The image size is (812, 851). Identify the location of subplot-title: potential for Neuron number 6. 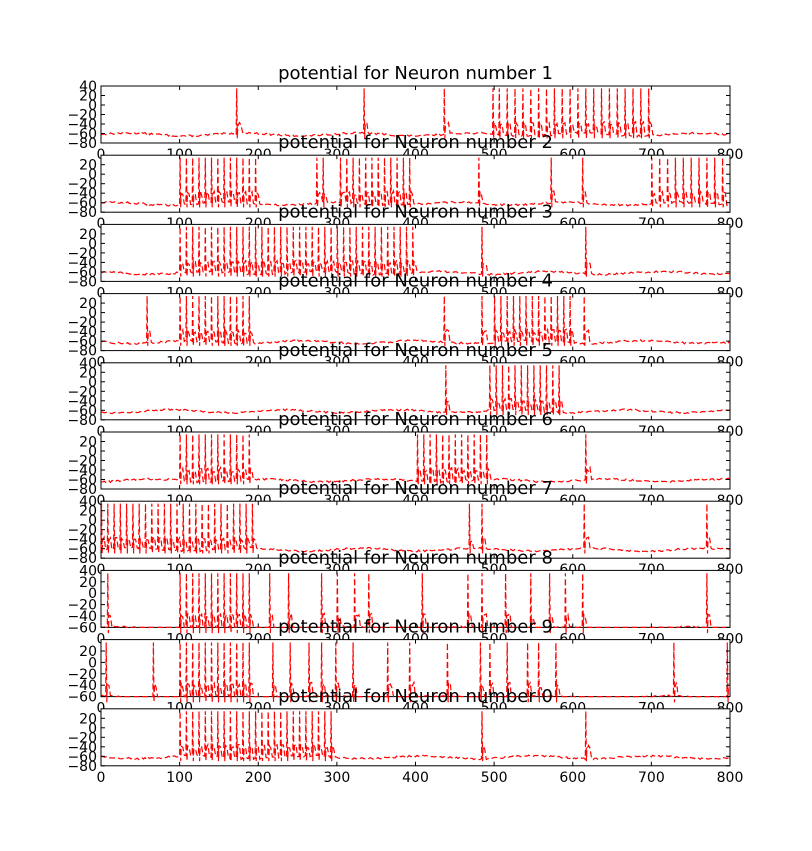
(415, 419).